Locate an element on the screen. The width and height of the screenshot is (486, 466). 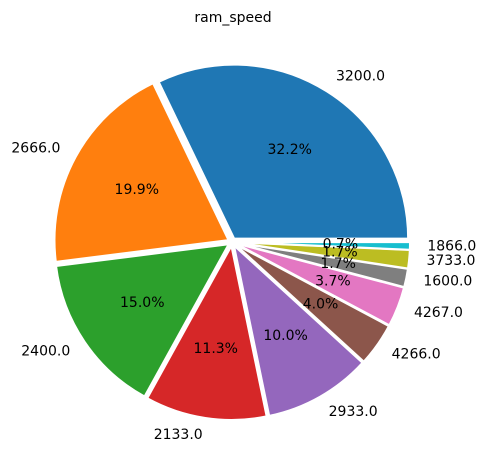
chart-title: ram_speed is located at coordinates (232, 18).